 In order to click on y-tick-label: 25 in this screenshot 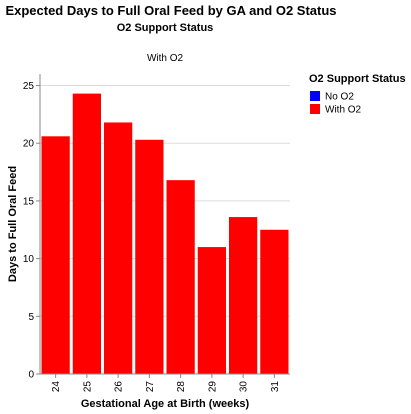, I will do `click(29, 86)`.